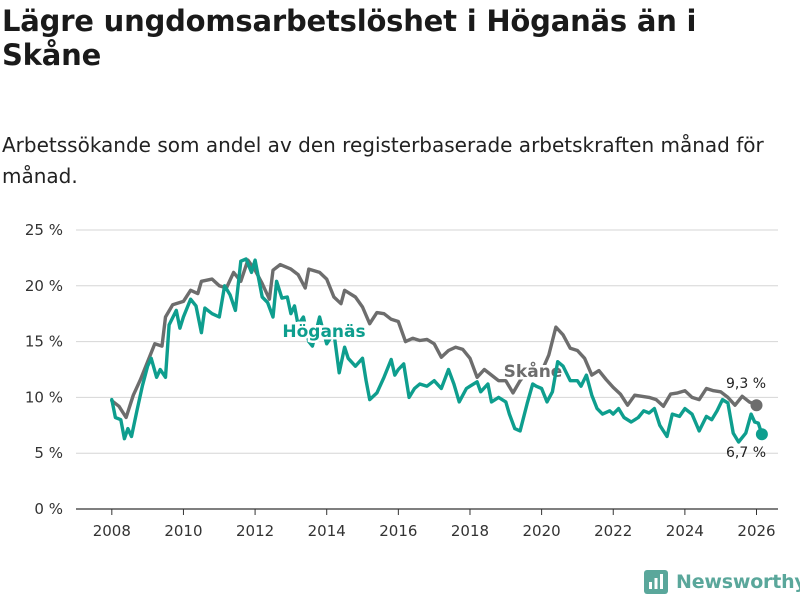 The image size is (800, 600). Describe the element at coordinates (327, 531) in the screenshot. I see `x-tick-label: 2014` at that location.